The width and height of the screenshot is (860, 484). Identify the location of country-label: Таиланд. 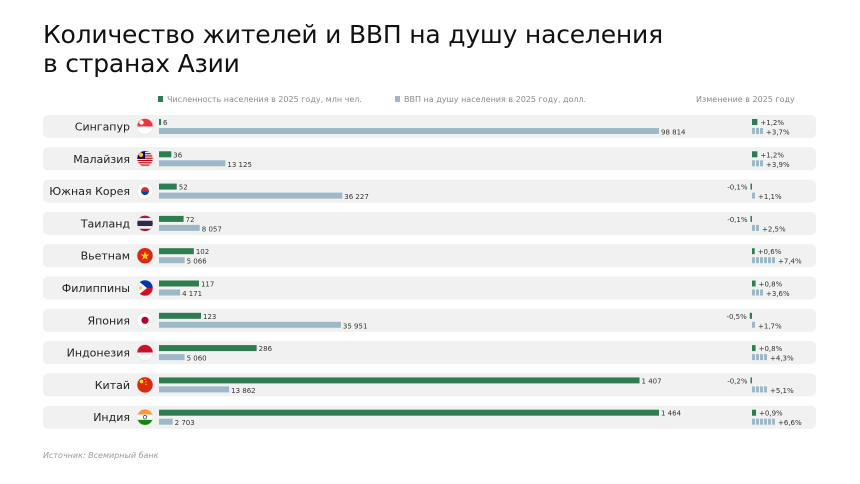
(105, 223).